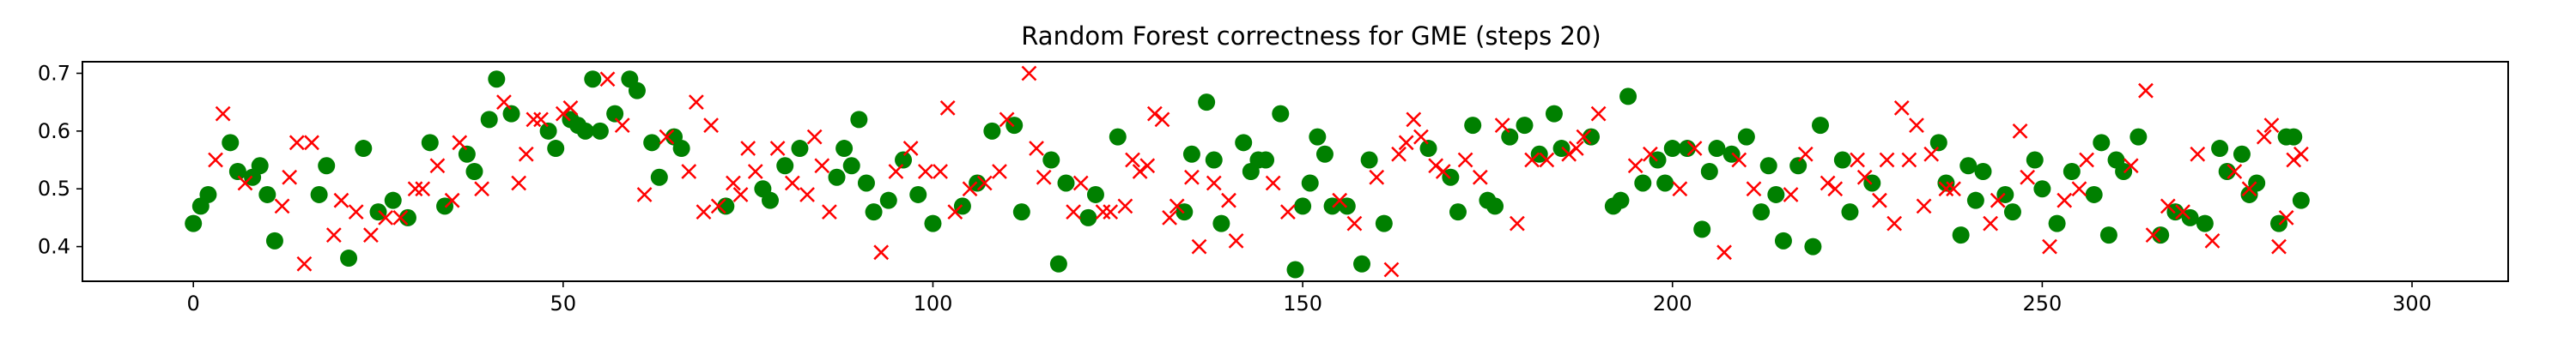 This screenshot has height=343, width=2576. Describe the element at coordinates (54, 131) in the screenshot. I see `y-tick-label: 0.6` at that location.